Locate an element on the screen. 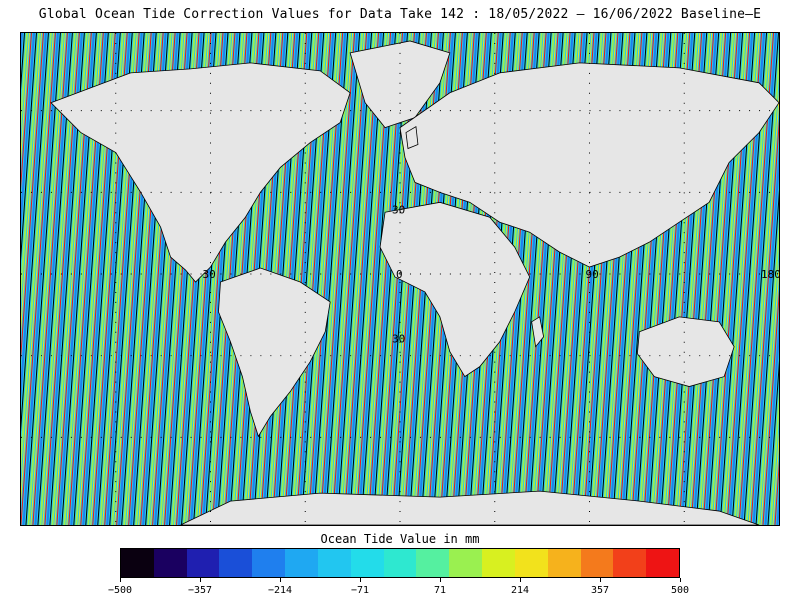  color-scale-ticks: −500 −357 −214 −71 71 214 357 500 is located at coordinates (400, 589).